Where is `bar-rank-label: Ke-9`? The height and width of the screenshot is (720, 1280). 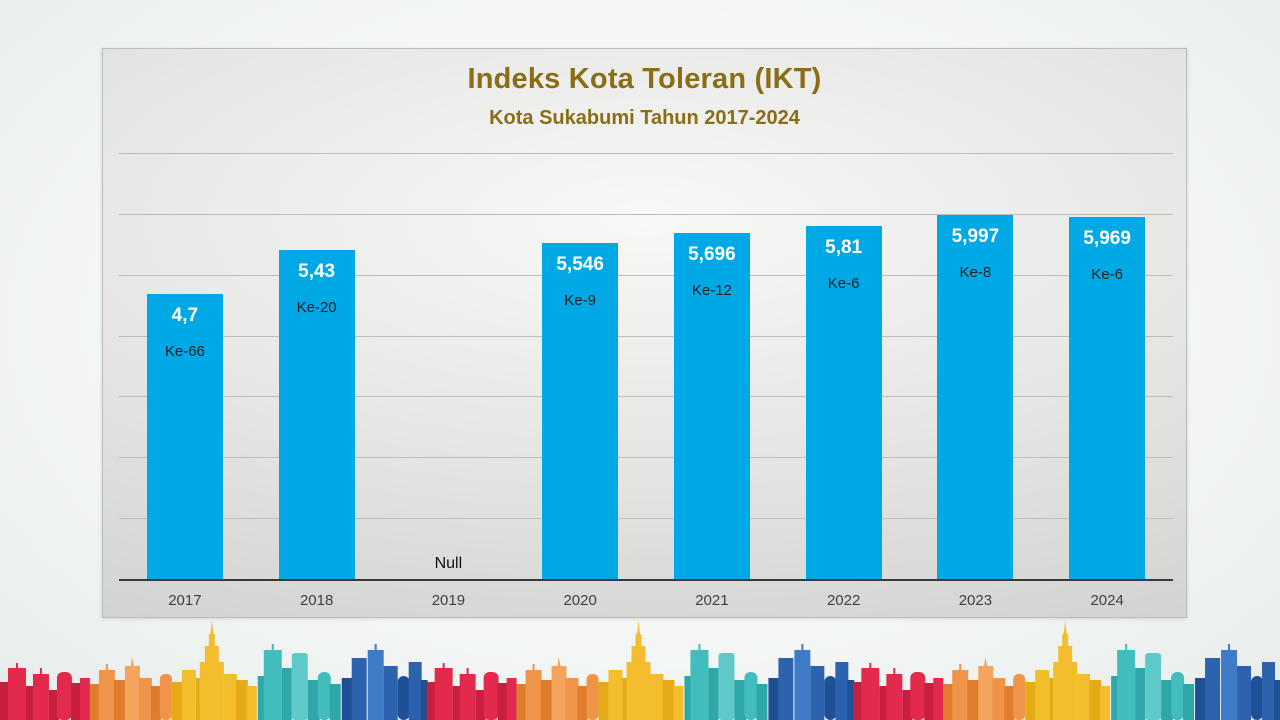
bar-rank-label: Ke-9 is located at coordinates (580, 300).